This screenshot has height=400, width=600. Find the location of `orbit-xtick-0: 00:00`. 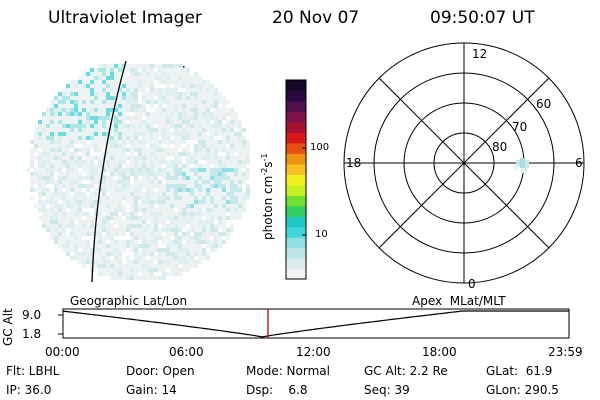

orbit-xtick-0: 00:00 is located at coordinates (62, 352).